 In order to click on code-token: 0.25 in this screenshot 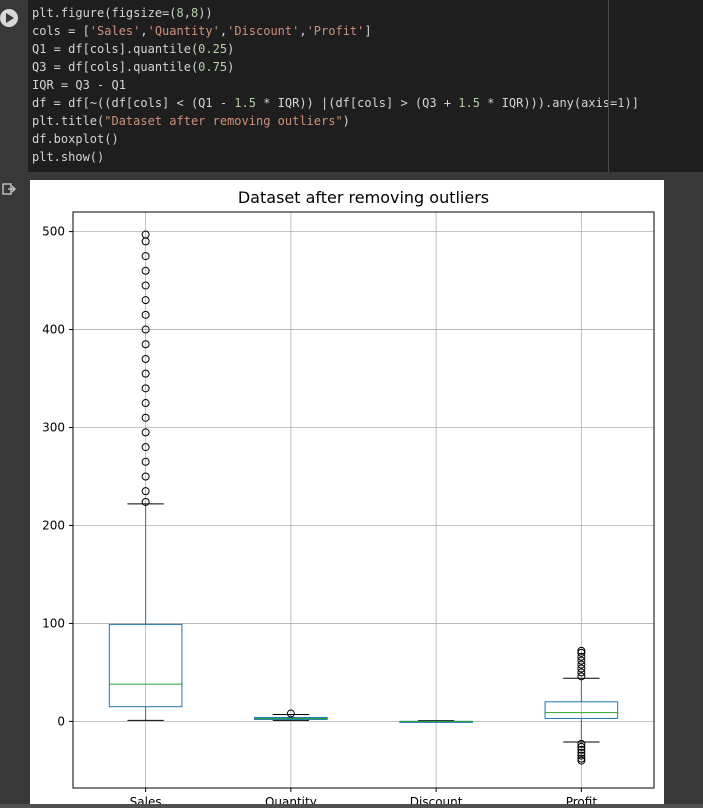, I will do `click(213, 49)`.